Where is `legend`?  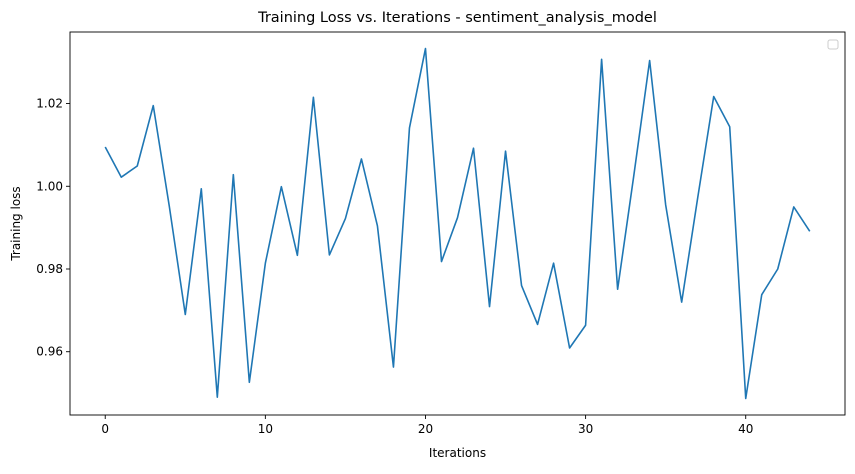
legend is located at coordinates (833, 44).